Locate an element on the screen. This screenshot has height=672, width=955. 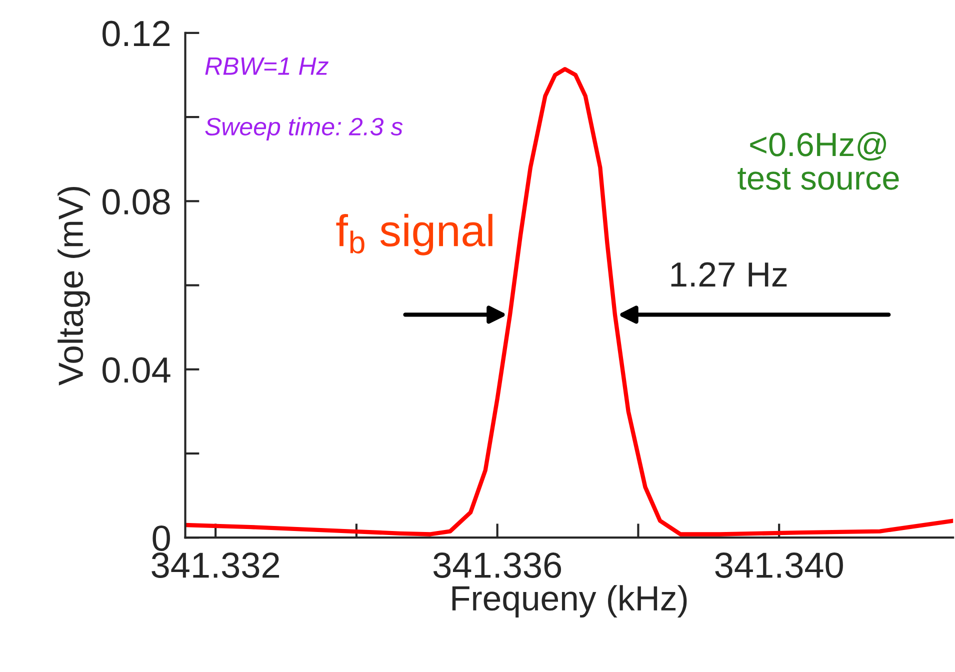
annotation: <0.6Hz@ test source is located at coordinates (818, 161).